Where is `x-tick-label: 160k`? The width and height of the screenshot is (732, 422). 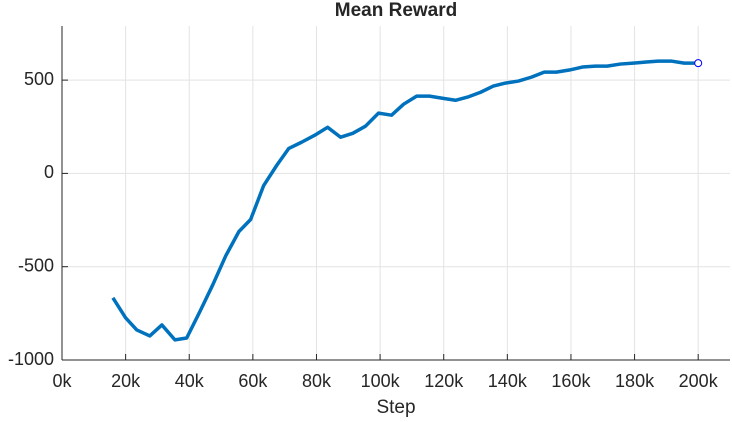 x-tick-label: 160k is located at coordinates (571, 381).